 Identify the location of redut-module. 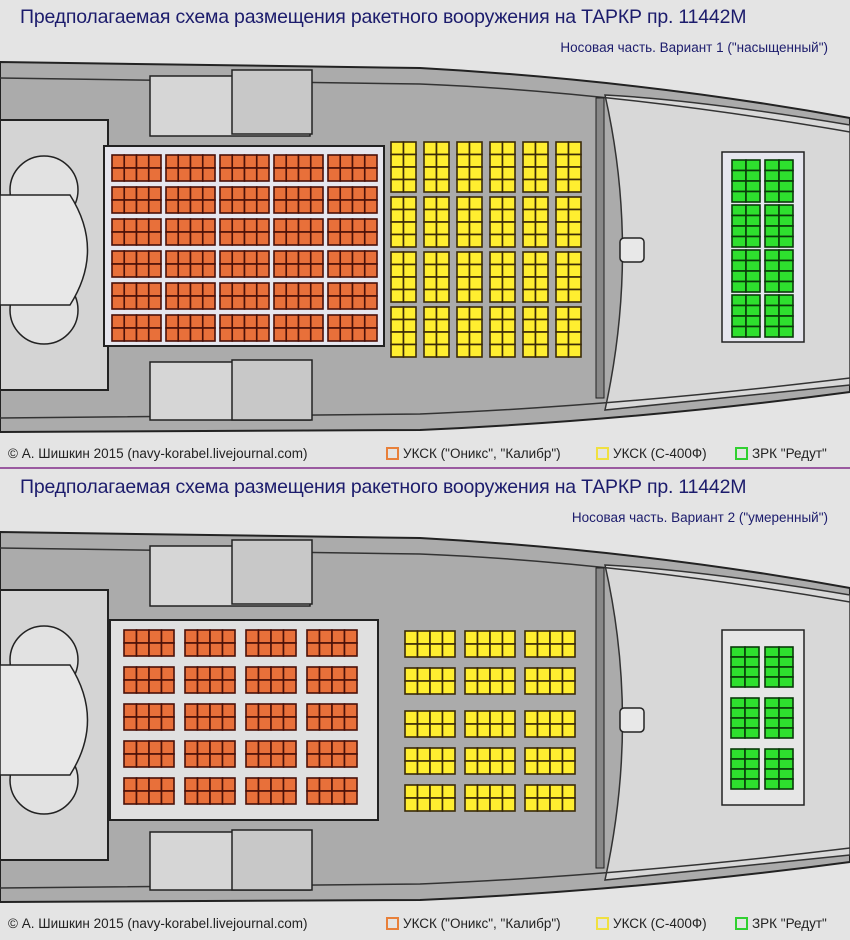
(746, 181).